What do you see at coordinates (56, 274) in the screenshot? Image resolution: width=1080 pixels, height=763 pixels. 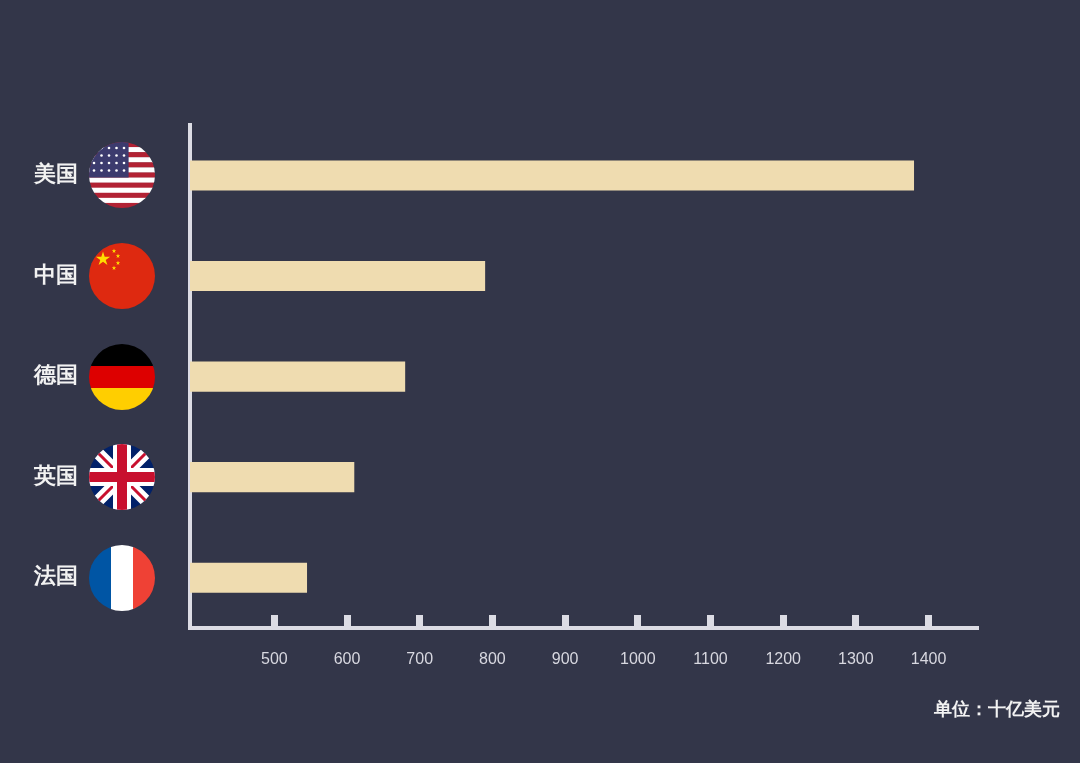 I see `y-tick-label: 中国` at bounding box center [56, 274].